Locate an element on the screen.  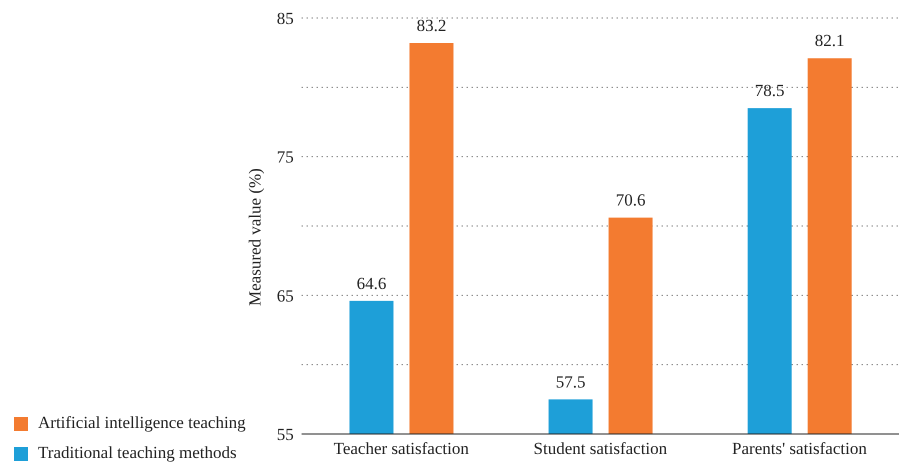
legend-label: Traditional teaching methods is located at coordinates (137, 452).